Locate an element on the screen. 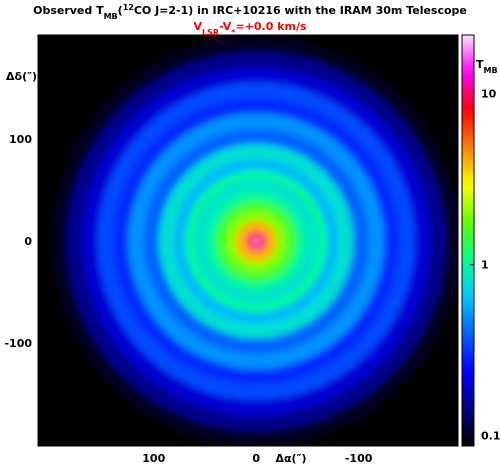 This screenshot has height=467, width=500. x-tick-label: -100 is located at coordinates (359, 458).